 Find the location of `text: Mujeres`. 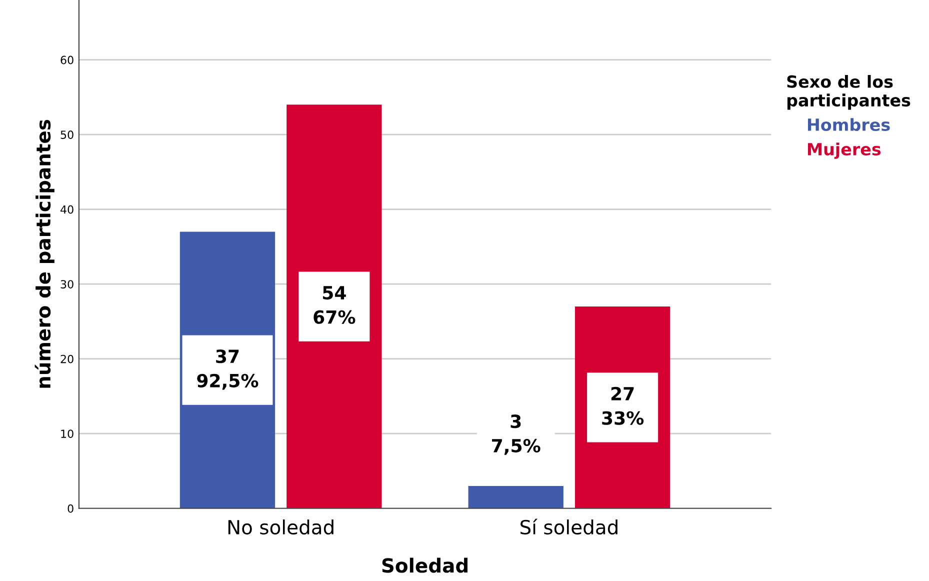

text: Mujeres is located at coordinates (844, 150).